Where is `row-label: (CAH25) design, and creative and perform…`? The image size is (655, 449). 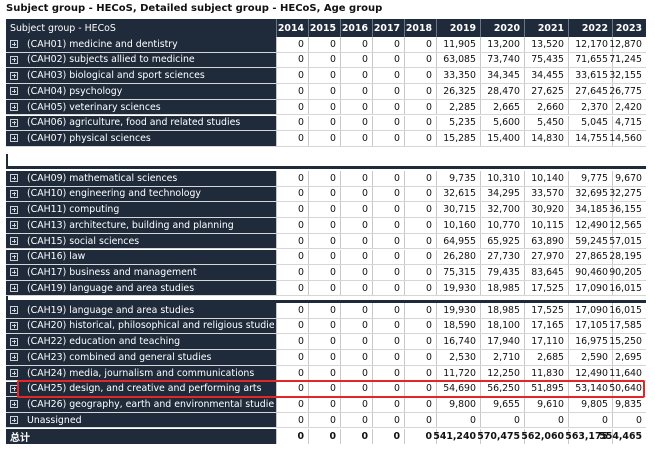 row-label: (CAH25) design, and creative and perform… is located at coordinates (141, 388).